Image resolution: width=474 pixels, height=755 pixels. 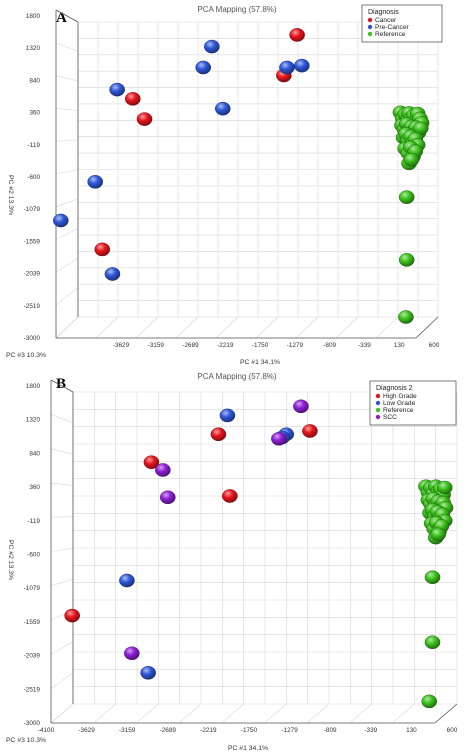 I want to click on chart-b-y-tick-label: -119, so click(x=34, y=521).